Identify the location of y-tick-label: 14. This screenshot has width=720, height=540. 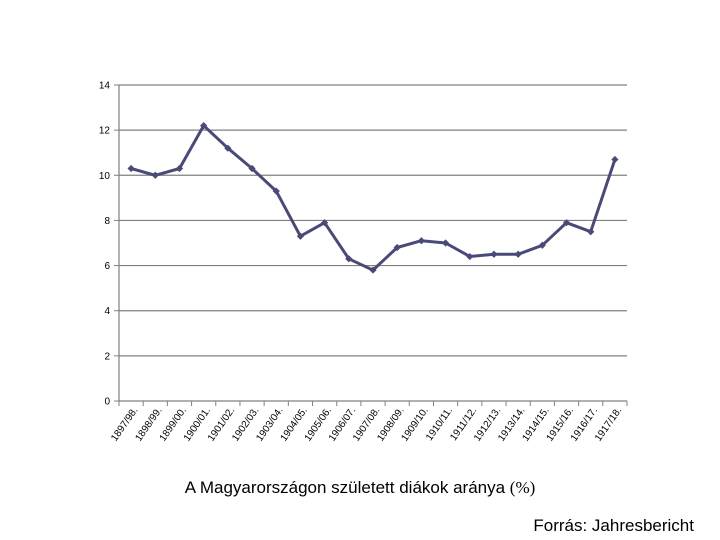
(105, 86).